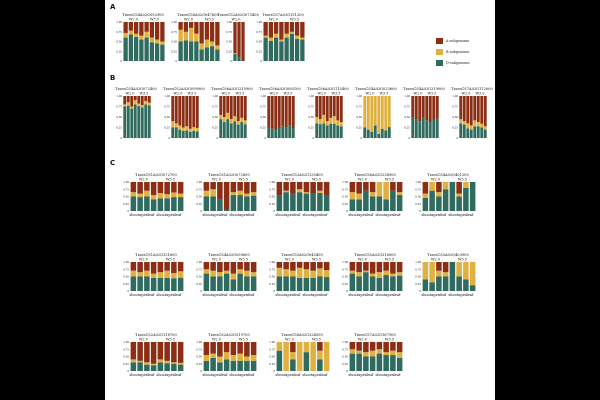 The image size is (600, 400). Describe the element at coordinates (141, 50) in the screenshot. I see `panel-a-chart-1-bar-4-d` at that location.